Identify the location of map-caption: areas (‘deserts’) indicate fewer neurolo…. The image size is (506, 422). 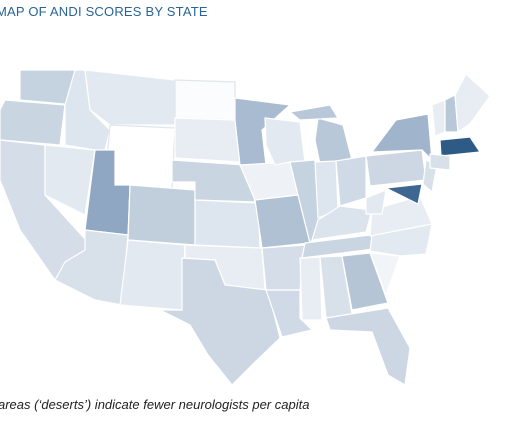
(155, 404).